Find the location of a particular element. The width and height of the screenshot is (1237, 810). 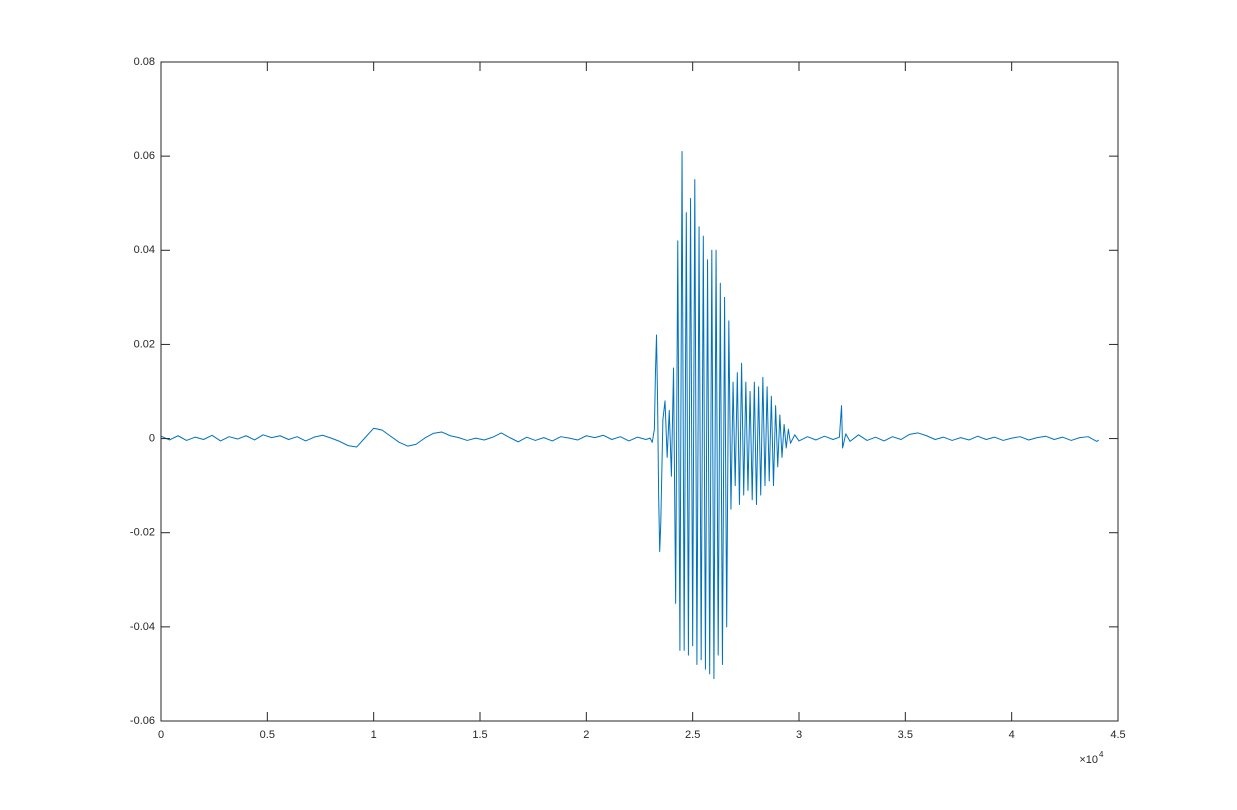

y-tick-label: 0.08 is located at coordinates (144, 62).